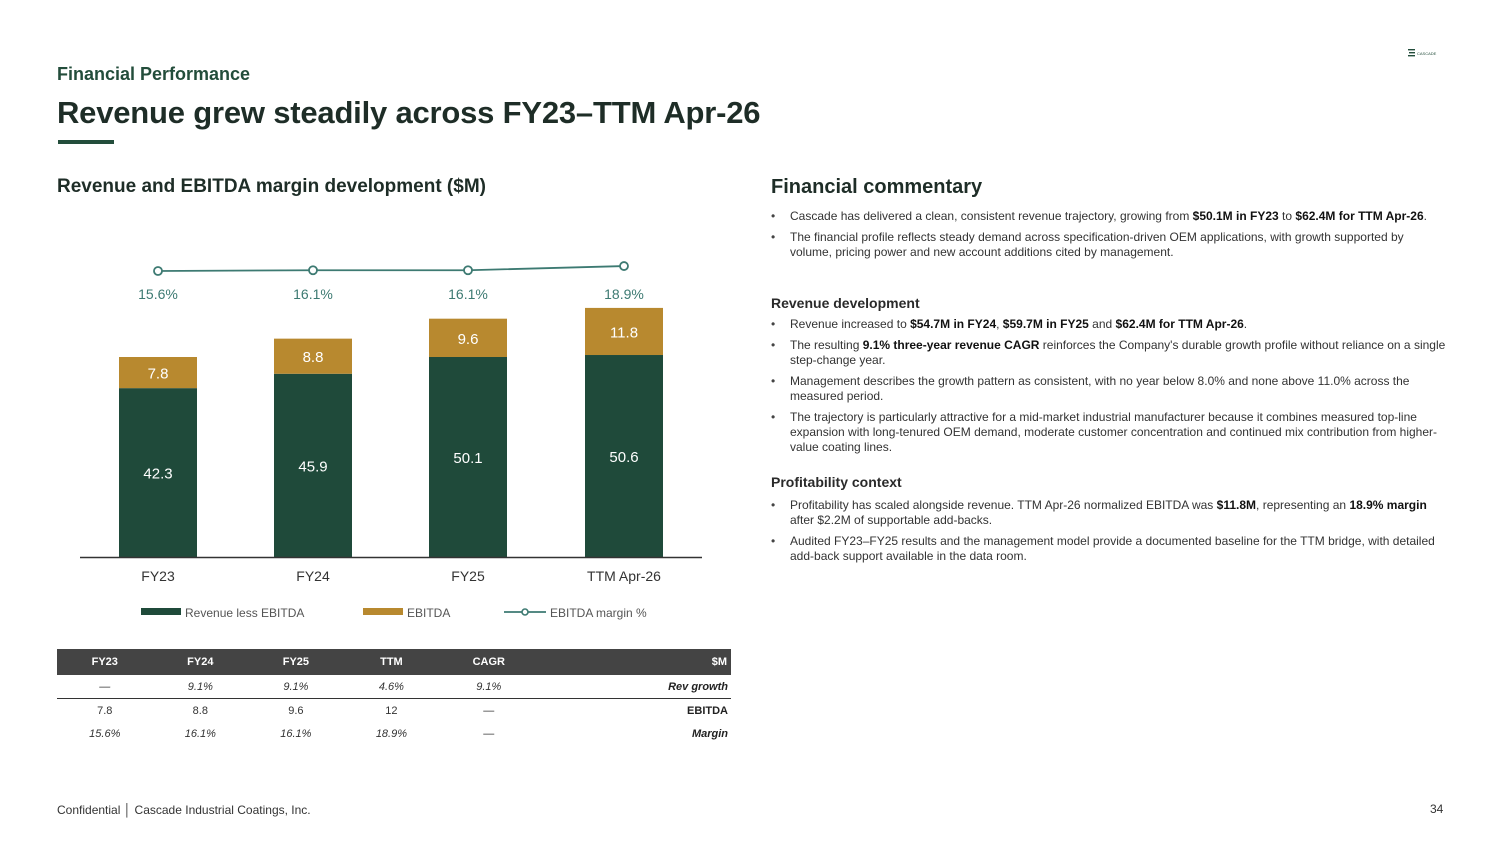 The height and width of the screenshot is (845, 1500). What do you see at coordinates (634, 662) in the screenshot?
I see `col-units: $M` at bounding box center [634, 662].